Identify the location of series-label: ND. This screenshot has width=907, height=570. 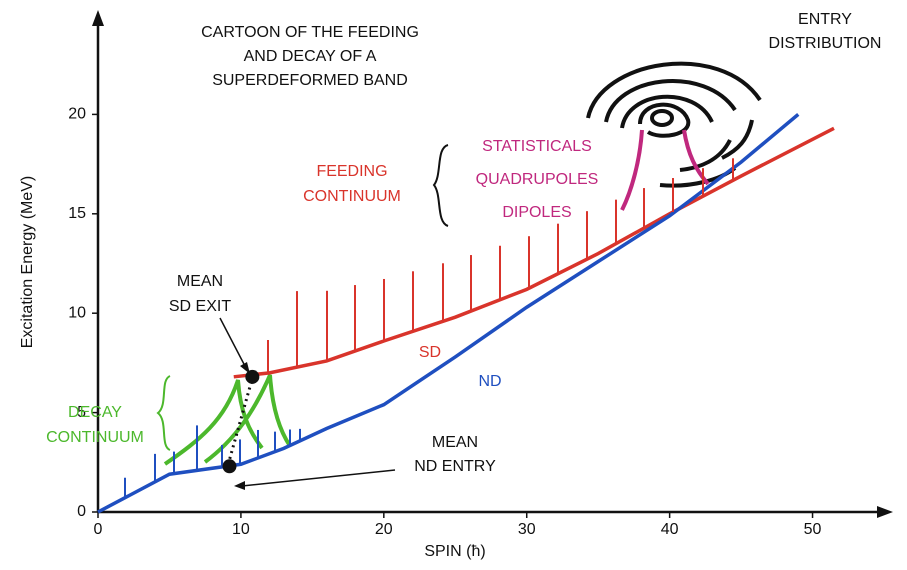
(489, 381).